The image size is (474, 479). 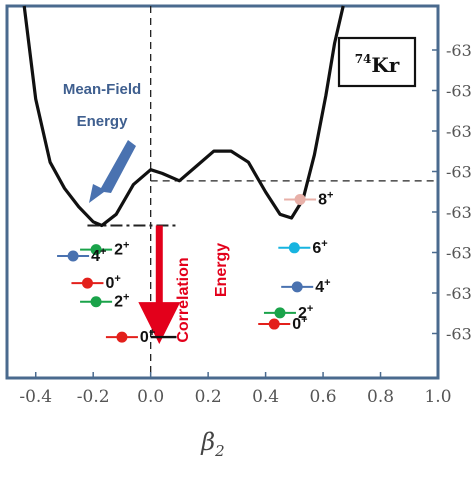 What do you see at coordinates (183, 299) in the screenshot?
I see `correlation-label-line1: Correlation` at bounding box center [183, 299].